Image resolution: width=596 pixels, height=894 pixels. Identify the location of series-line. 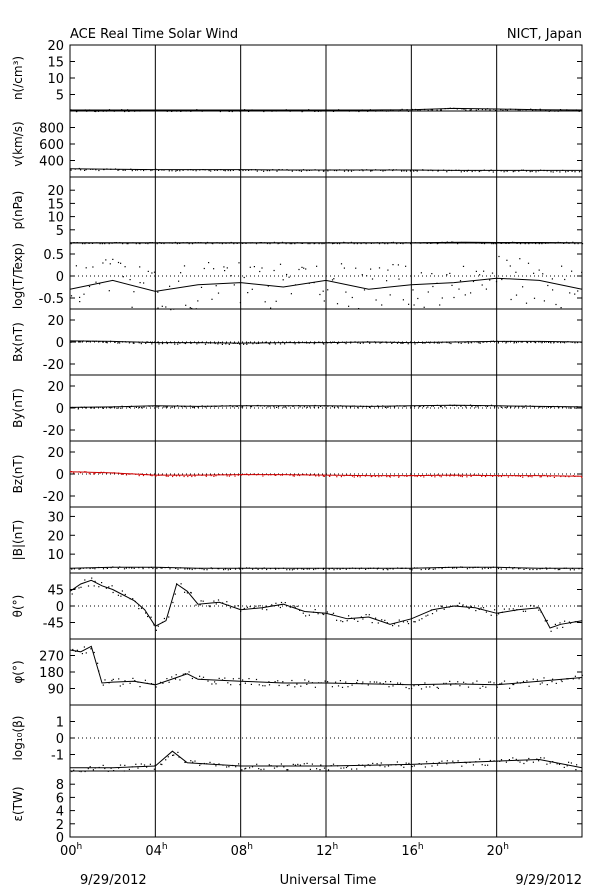
(326, 284).